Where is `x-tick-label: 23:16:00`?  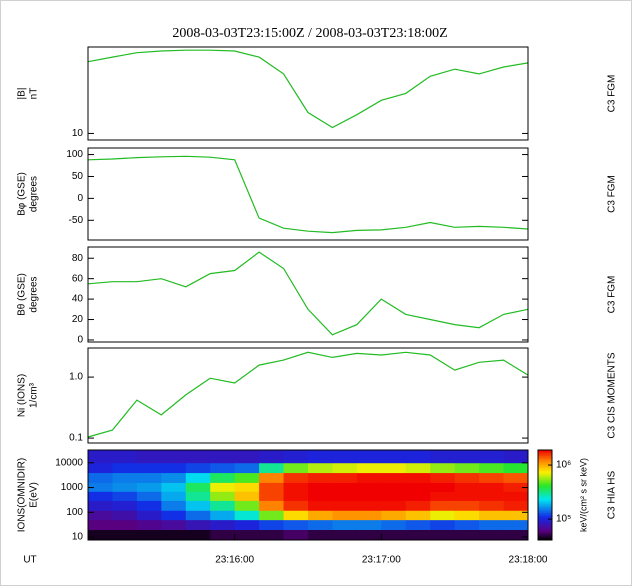 x-tick-label: 23:16:00 is located at coordinates (234, 560).